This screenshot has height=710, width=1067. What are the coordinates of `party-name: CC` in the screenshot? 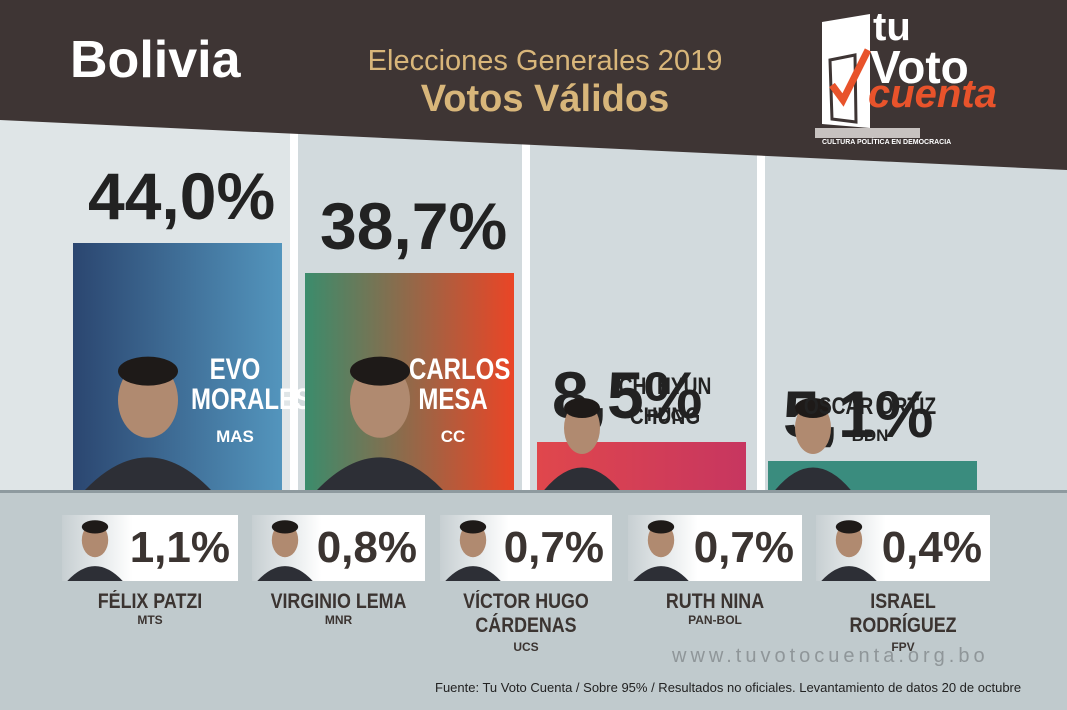 It's located at (453, 436).